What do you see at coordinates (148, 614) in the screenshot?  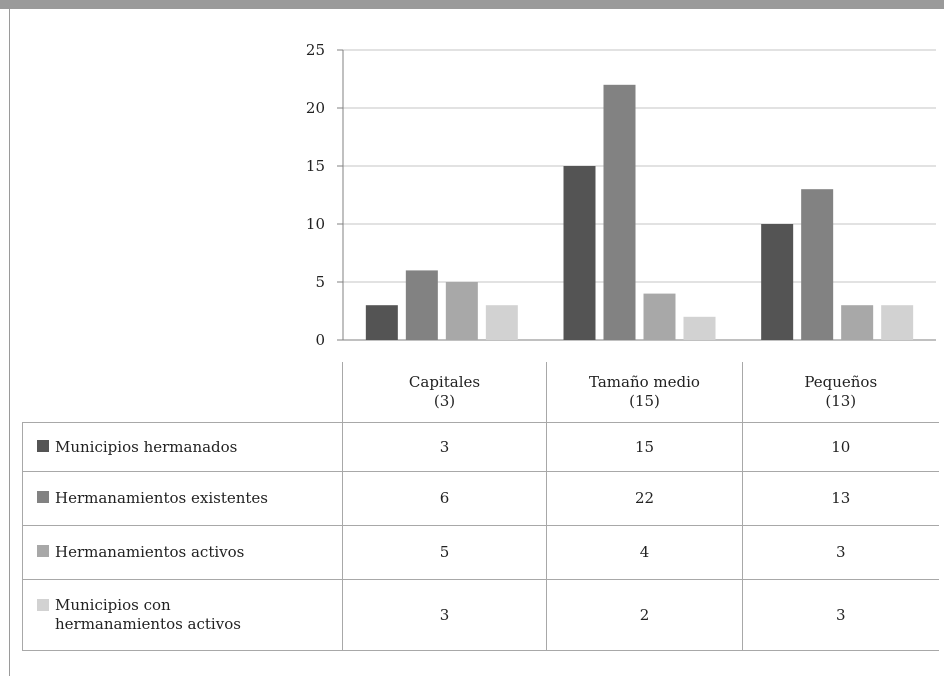 I see `series-name: Municipios con hermanamientos activos` at bounding box center [148, 614].